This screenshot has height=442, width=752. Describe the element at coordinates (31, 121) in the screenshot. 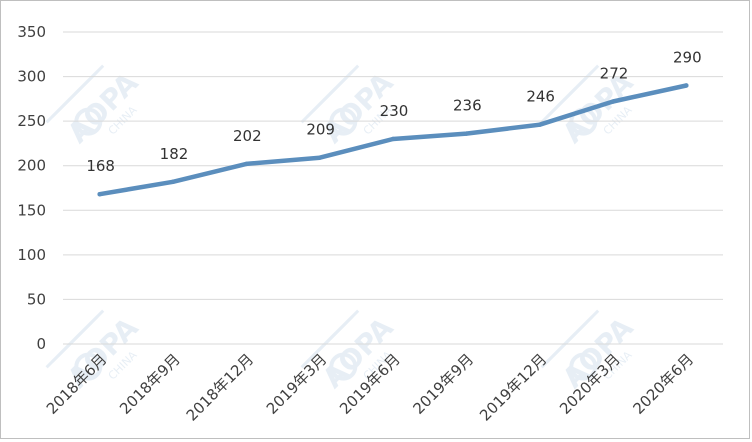

I see `y-tick-label: 250` at that location.